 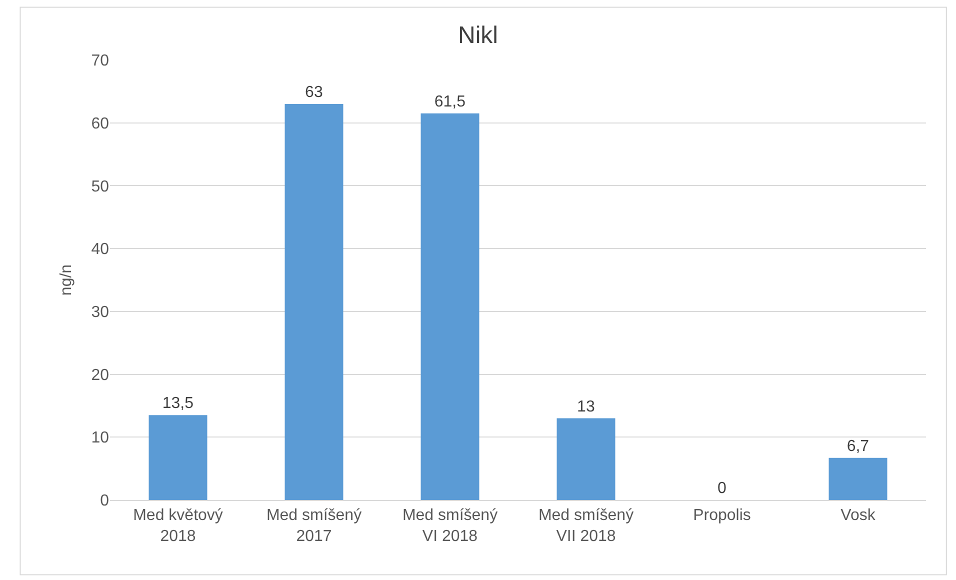 I want to click on x-tick-label: Propolis, so click(x=722, y=515).